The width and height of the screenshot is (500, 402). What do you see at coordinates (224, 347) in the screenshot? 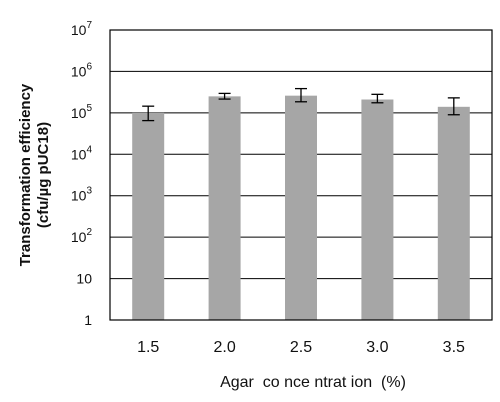
I see `x-tick-label: 2.0` at bounding box center [224, 347].